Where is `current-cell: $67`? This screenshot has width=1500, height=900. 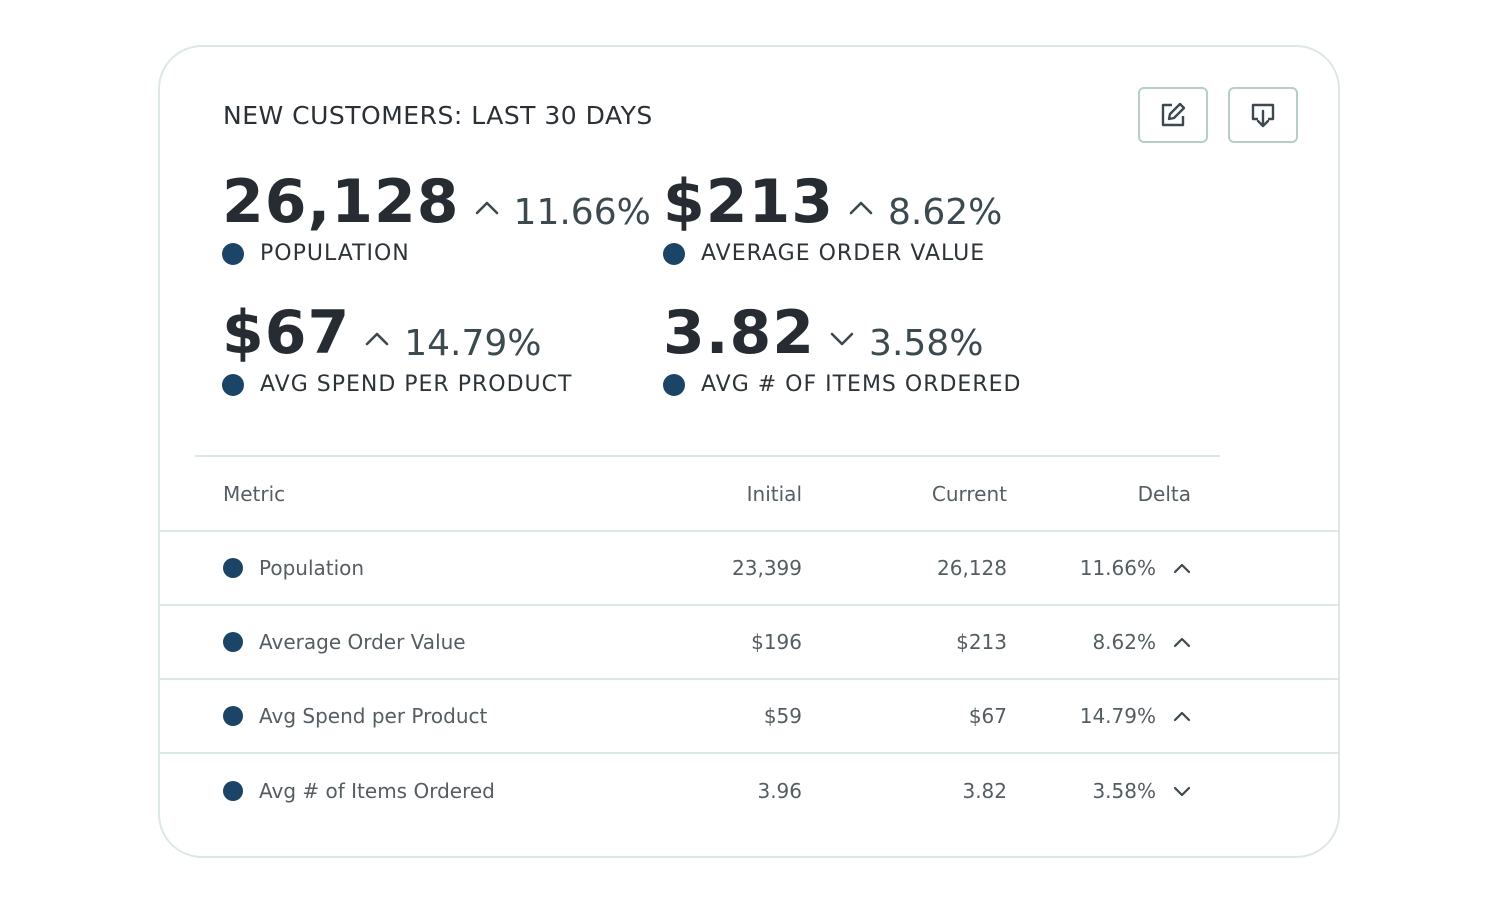
current-cell: $67 is located at coordinates (987, 716).